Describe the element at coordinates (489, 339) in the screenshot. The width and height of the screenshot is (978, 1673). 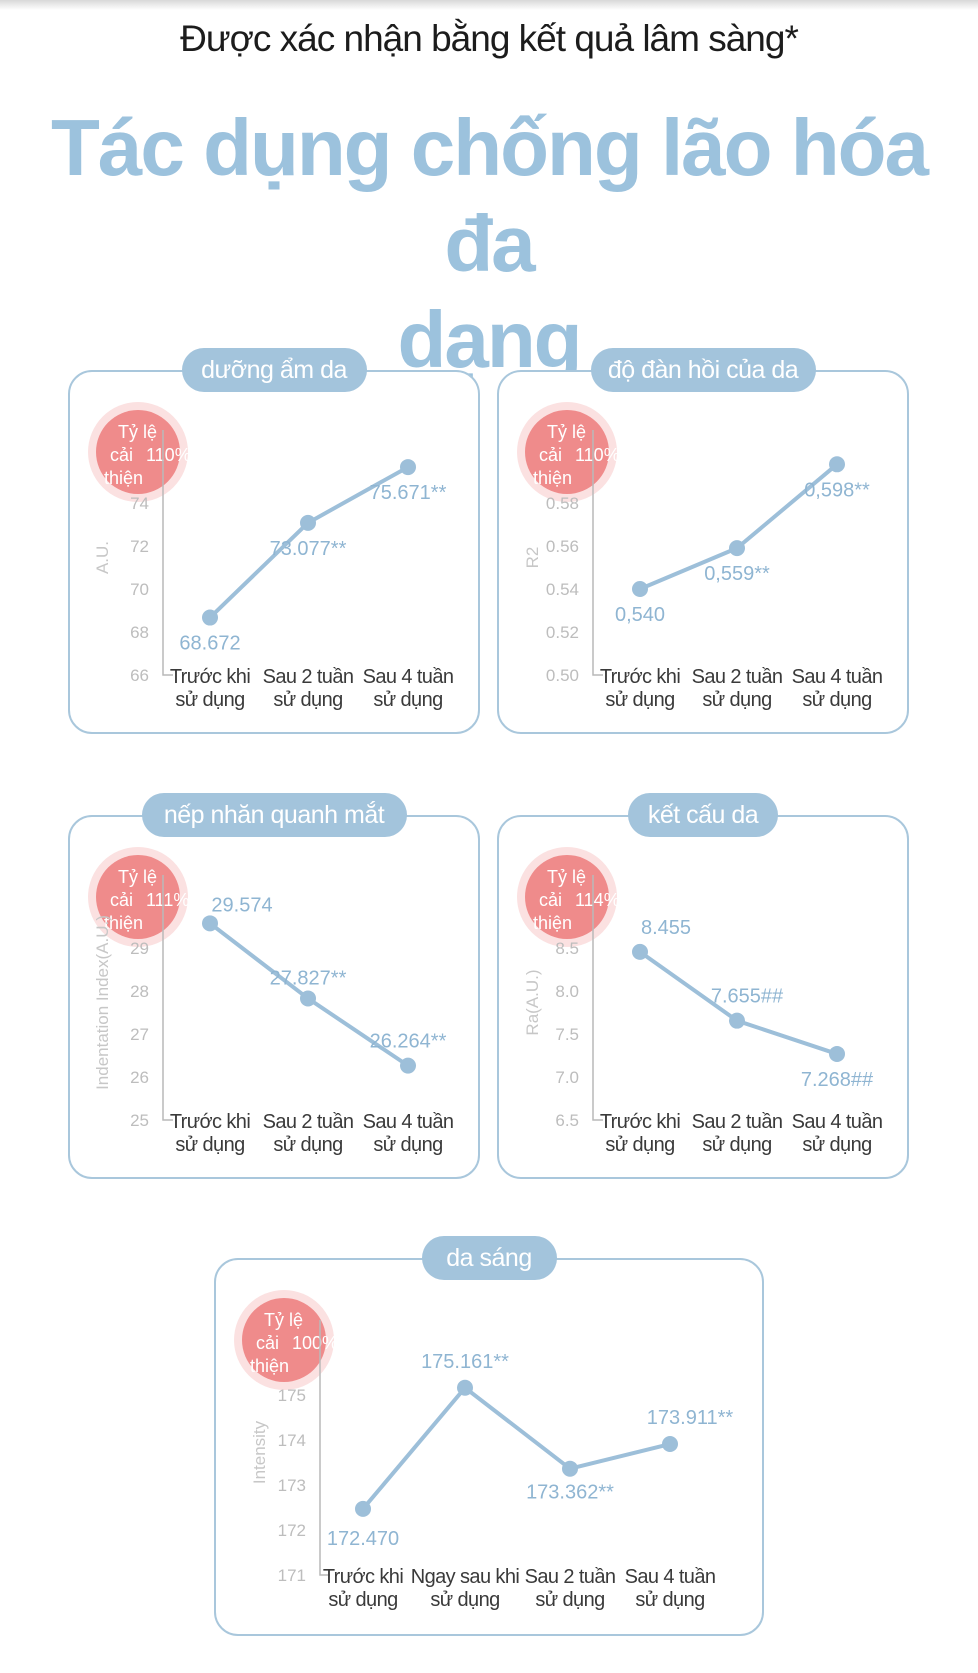
I see `headline-line2: dạng` at that location.